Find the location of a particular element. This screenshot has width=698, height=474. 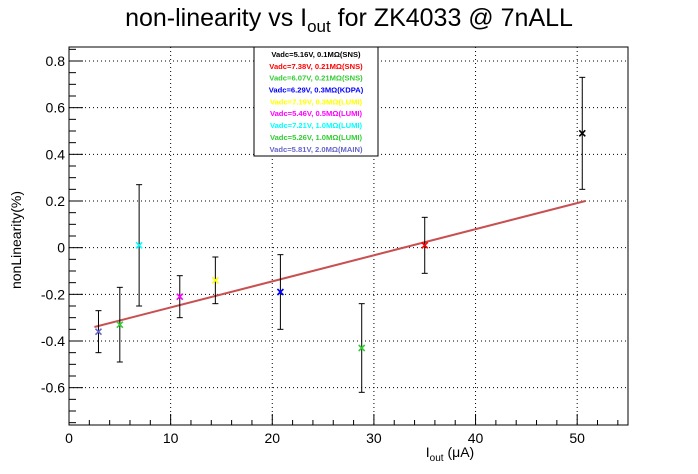

legend-entry: Vadc=6.07V, 0.21MΩ(SNS) is located at coordinates (316, 78).